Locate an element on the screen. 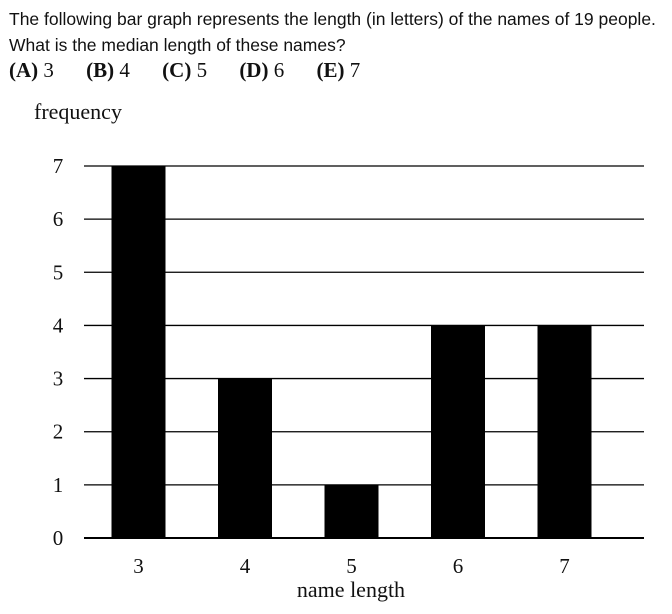 This screenshot has height=614, width=672. y-tick-label: 5 is located at coordinates (58, 272).